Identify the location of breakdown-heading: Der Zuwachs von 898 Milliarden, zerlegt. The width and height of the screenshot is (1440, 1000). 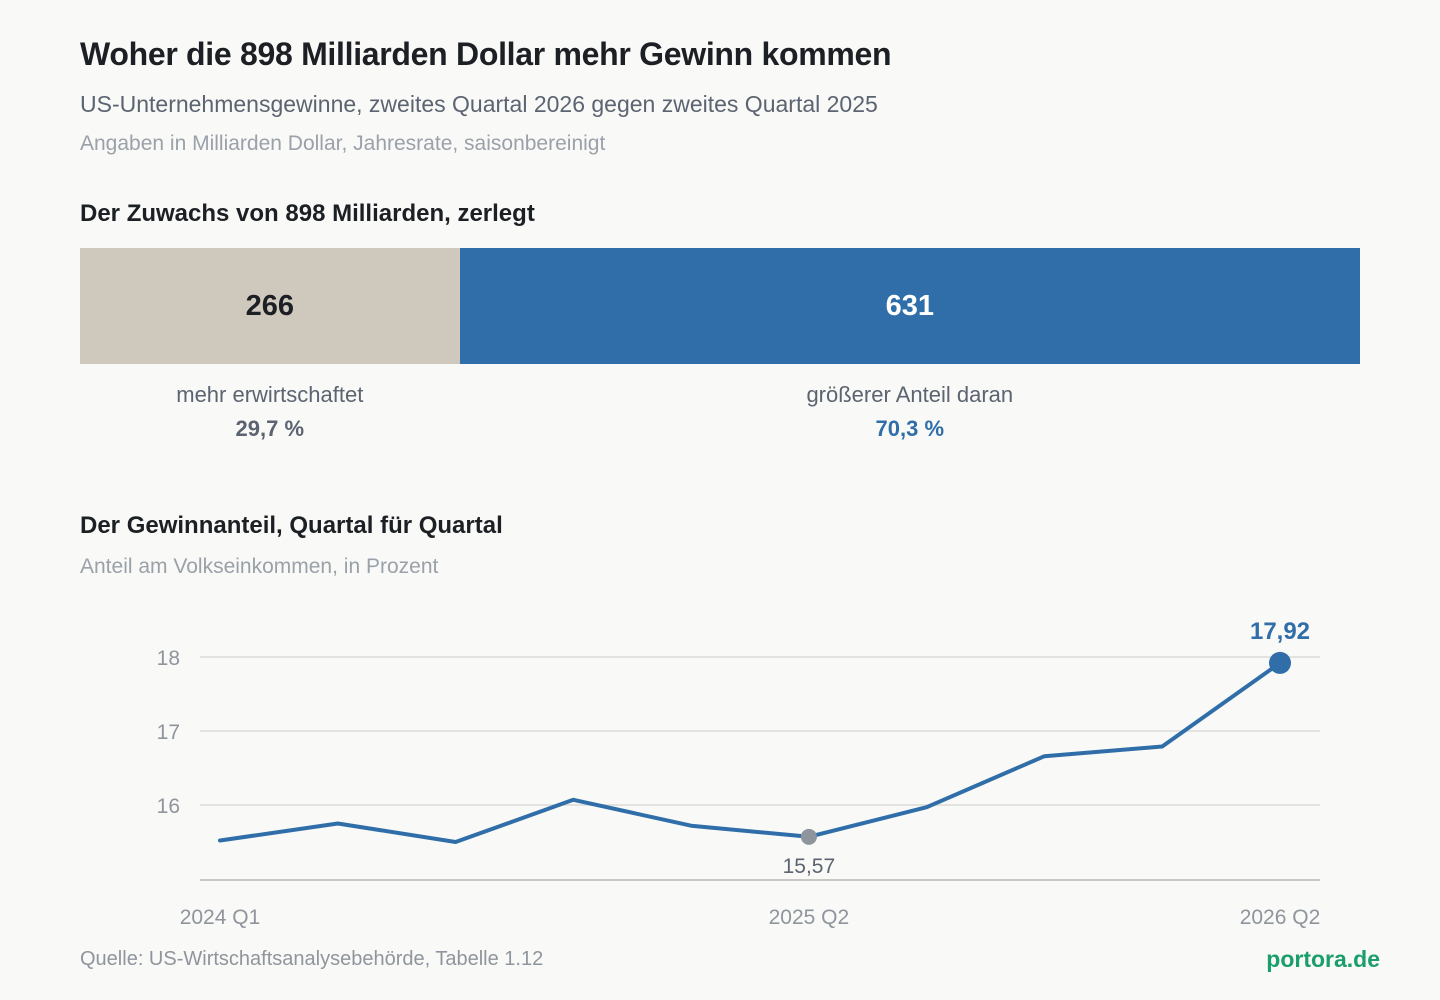
(307, 213).